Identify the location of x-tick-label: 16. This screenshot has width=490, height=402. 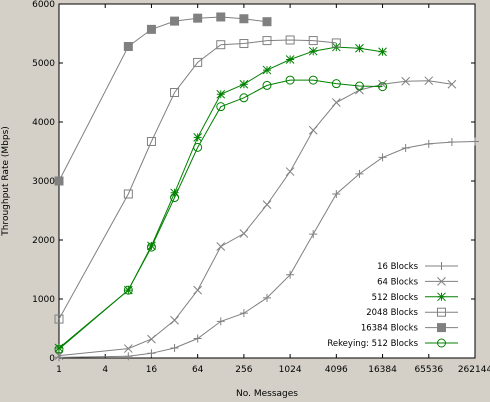
(152, 370).